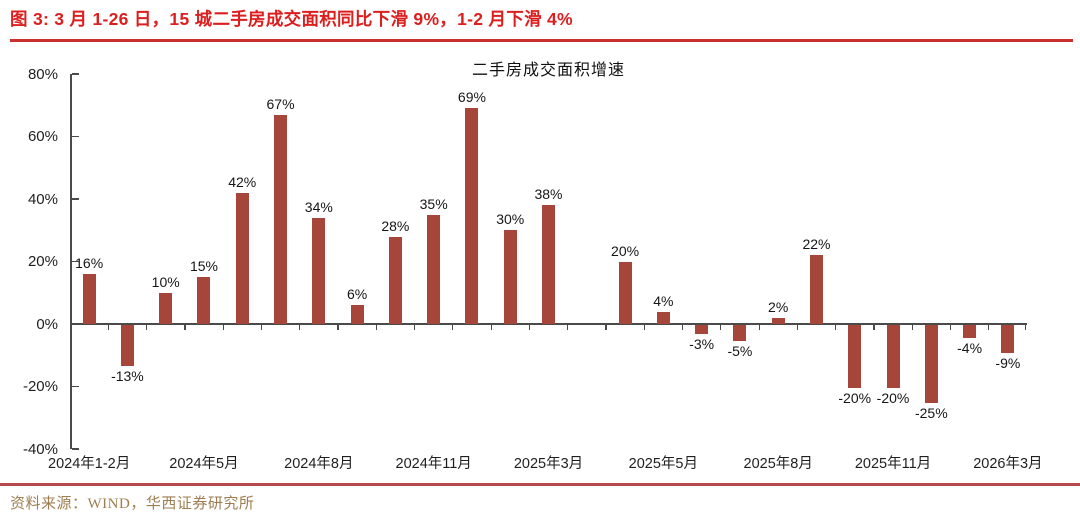 The image size is (1080, 516). I want to click on y-axis-label: 80%, so click(42, 74).